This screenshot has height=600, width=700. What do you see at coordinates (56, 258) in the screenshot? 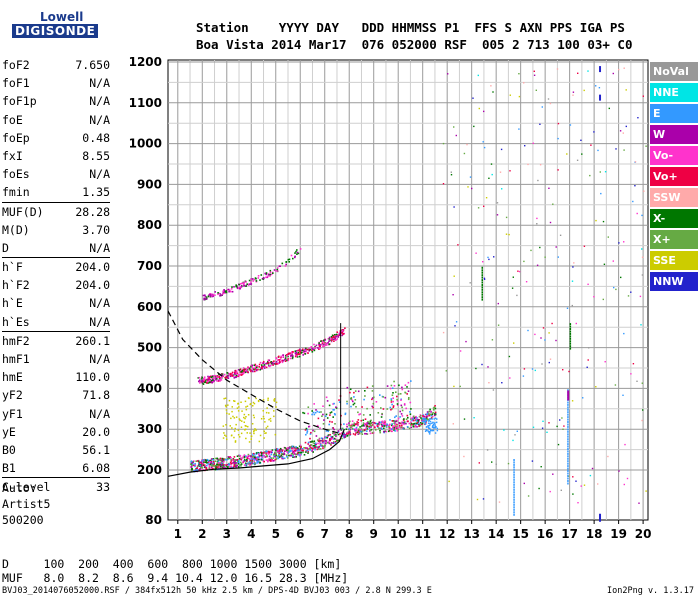
I see `param-separator` at bounding box center [56, 258].